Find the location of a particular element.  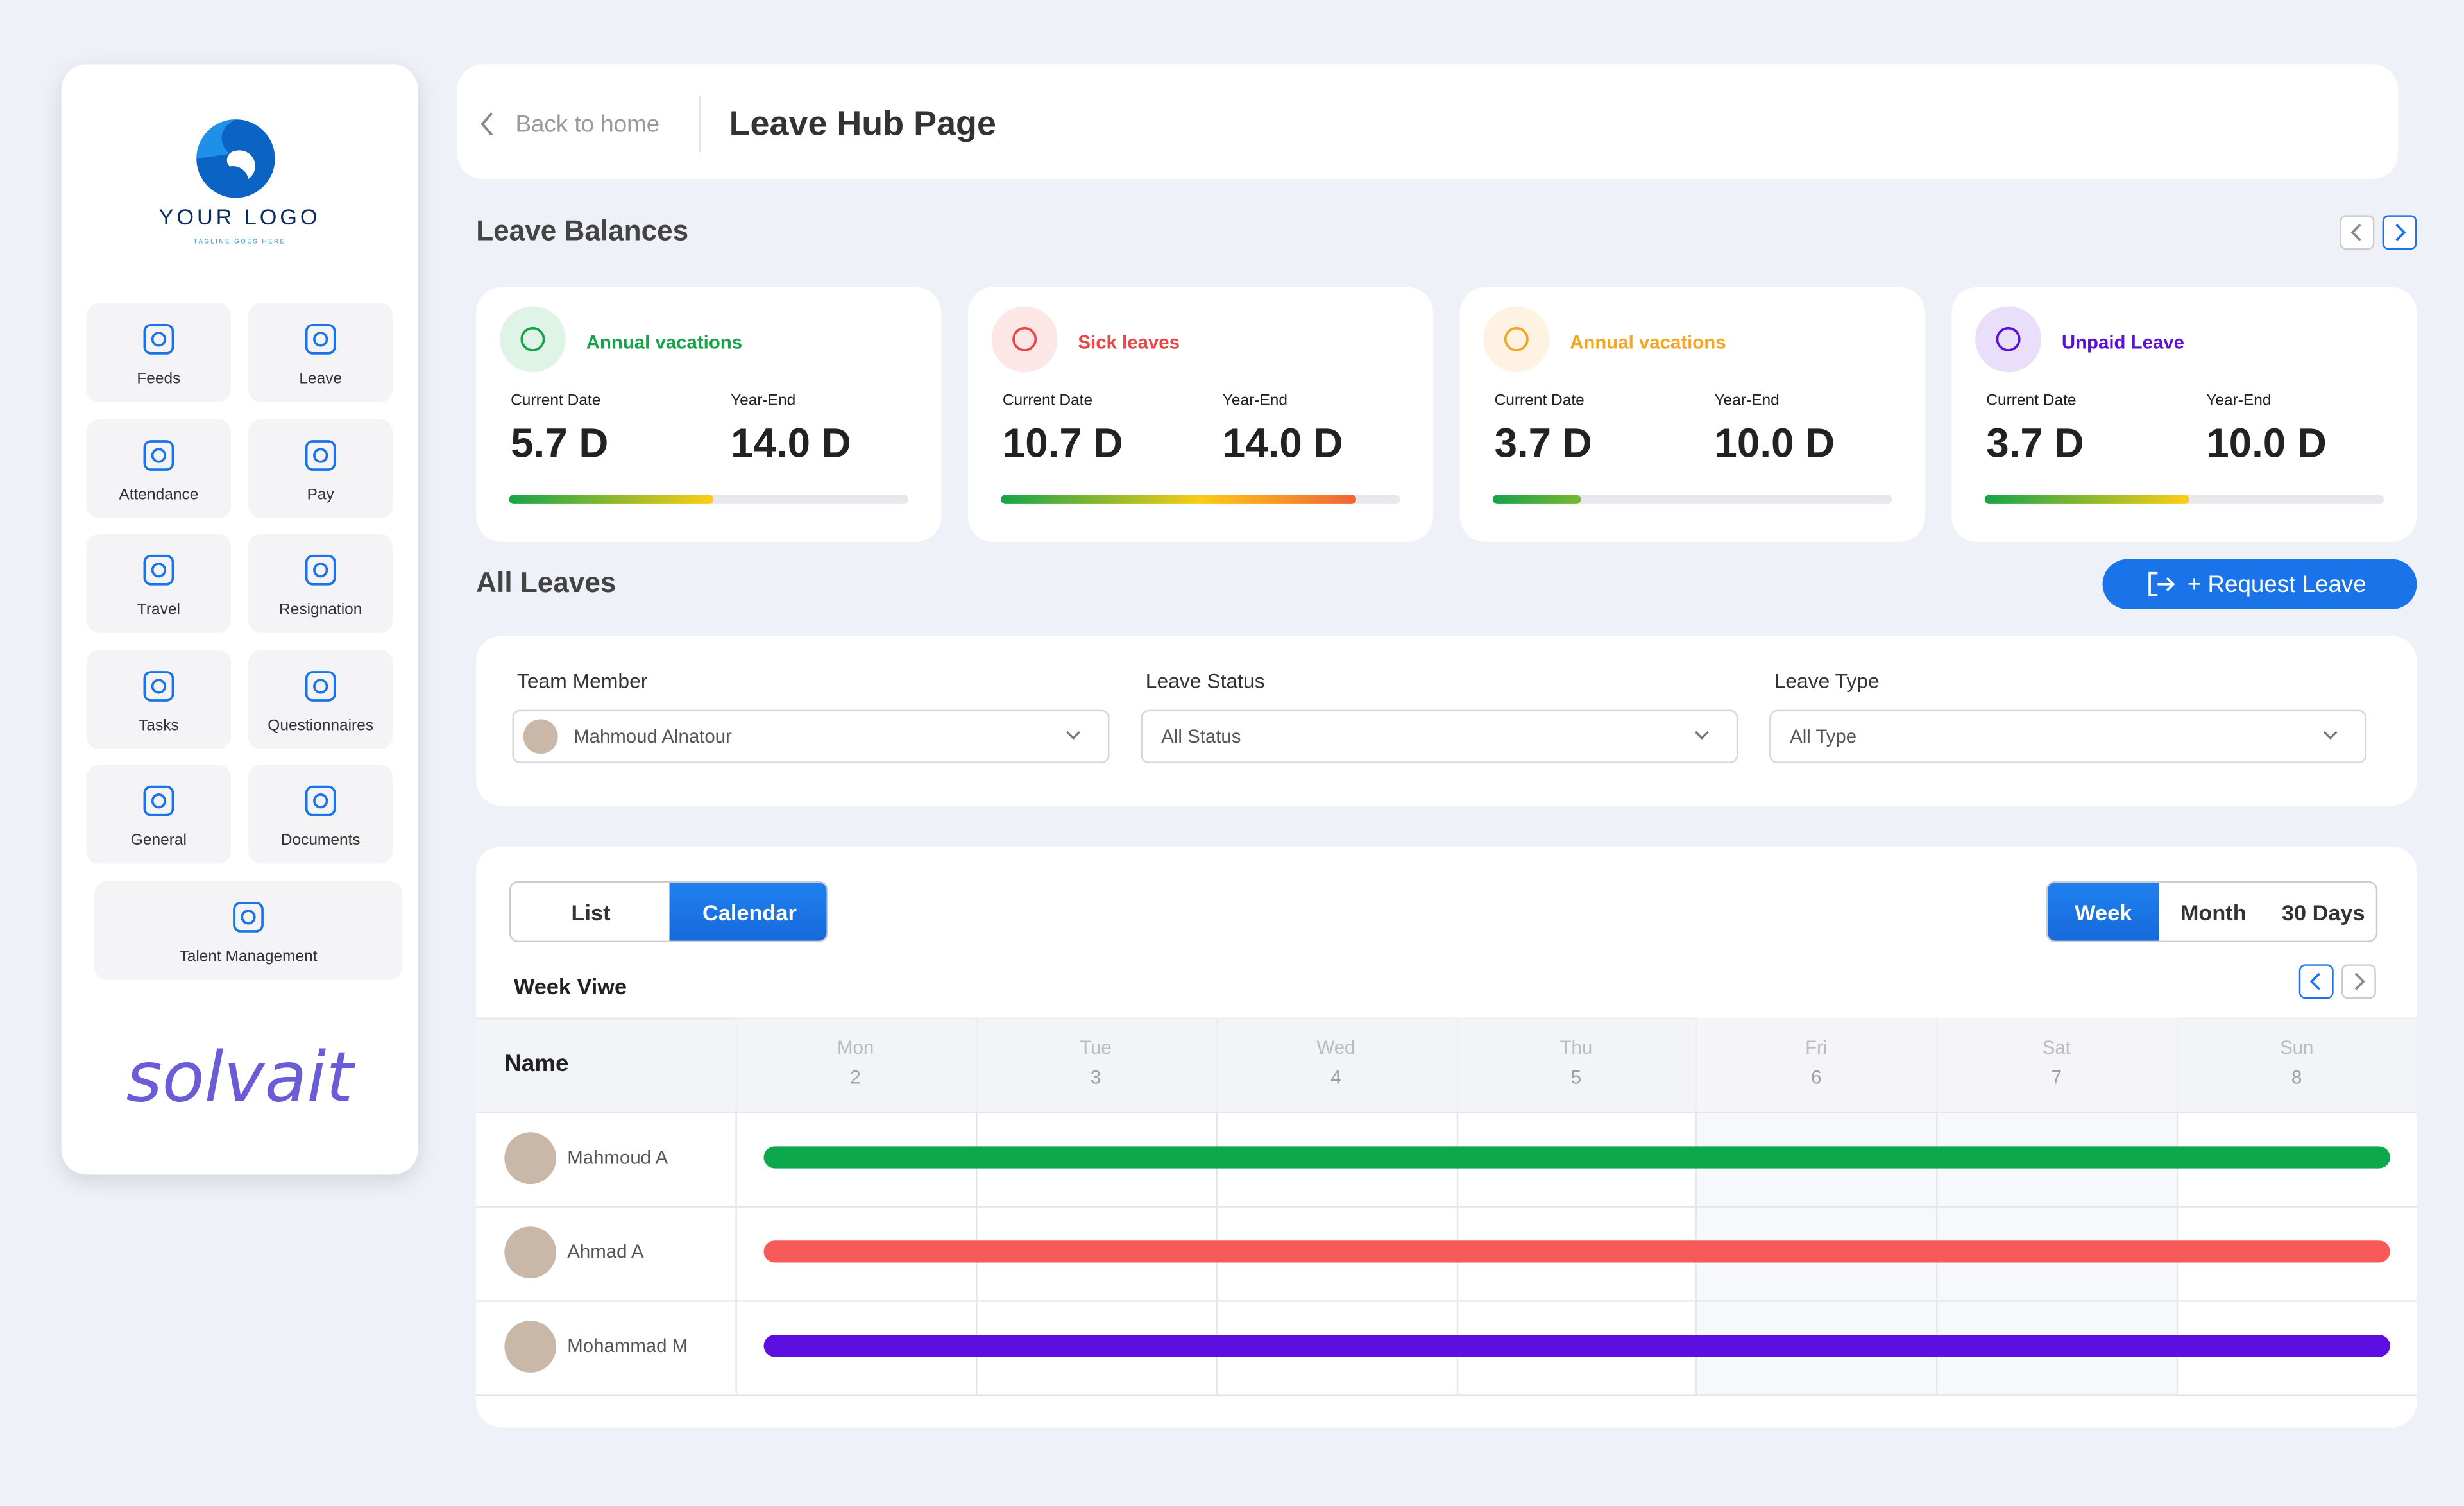

view-option: List is located at coordinates (591, 912).